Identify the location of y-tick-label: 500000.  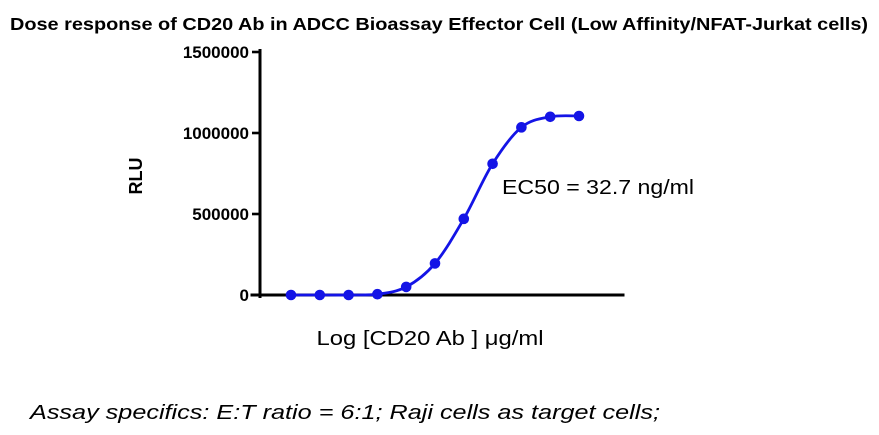
(220, 214).